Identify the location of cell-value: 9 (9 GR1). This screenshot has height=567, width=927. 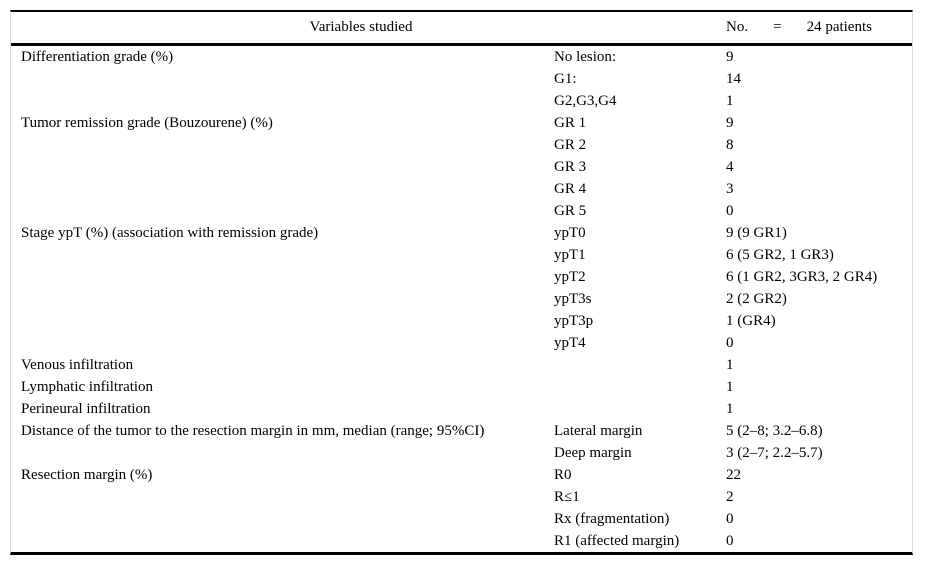
(756, 233).